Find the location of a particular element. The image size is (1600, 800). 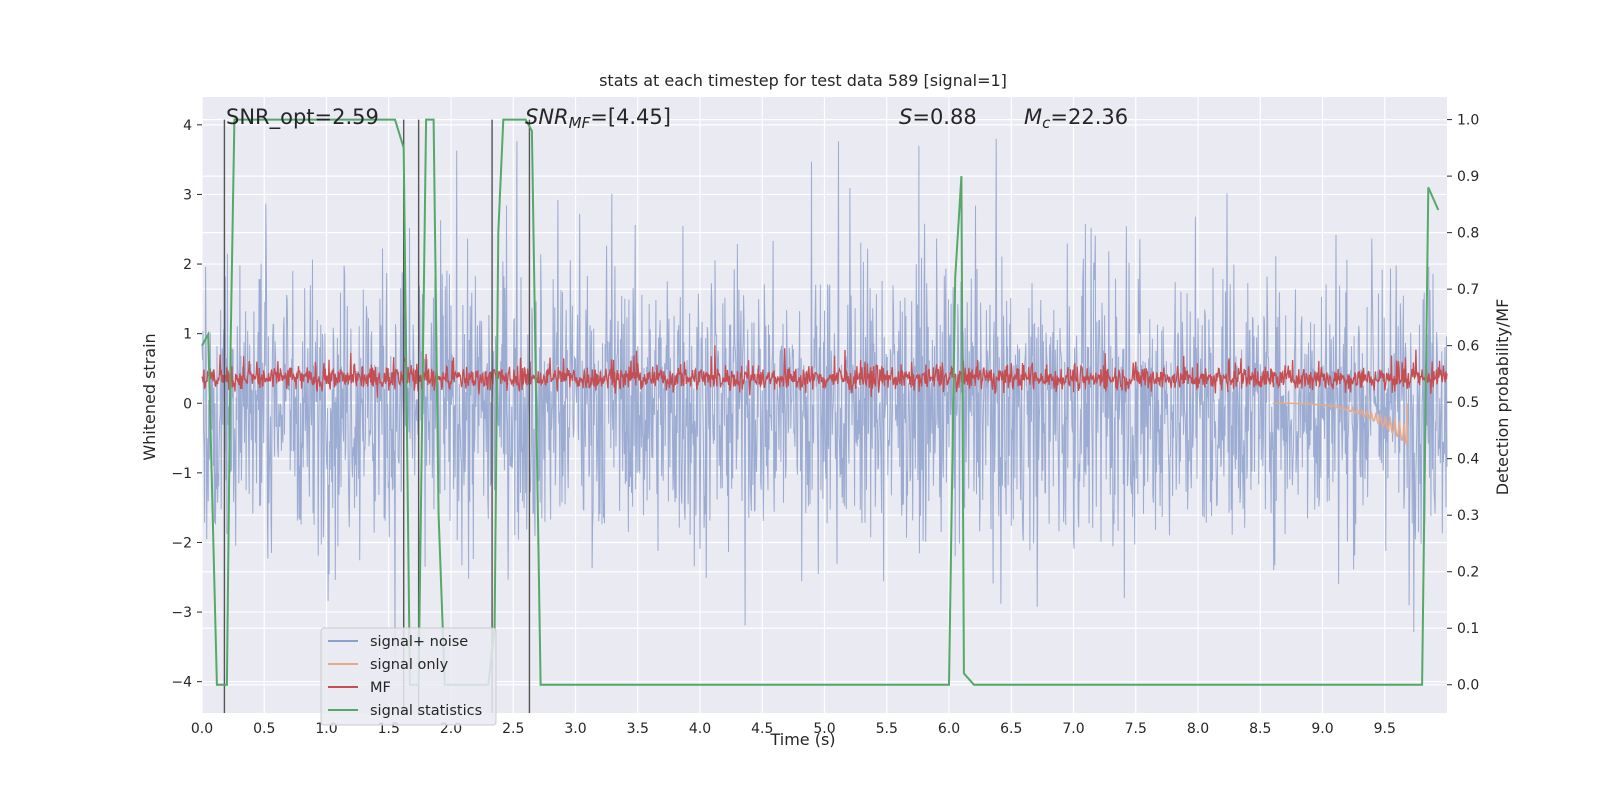

series-mf is located at coordinates (824, 371).